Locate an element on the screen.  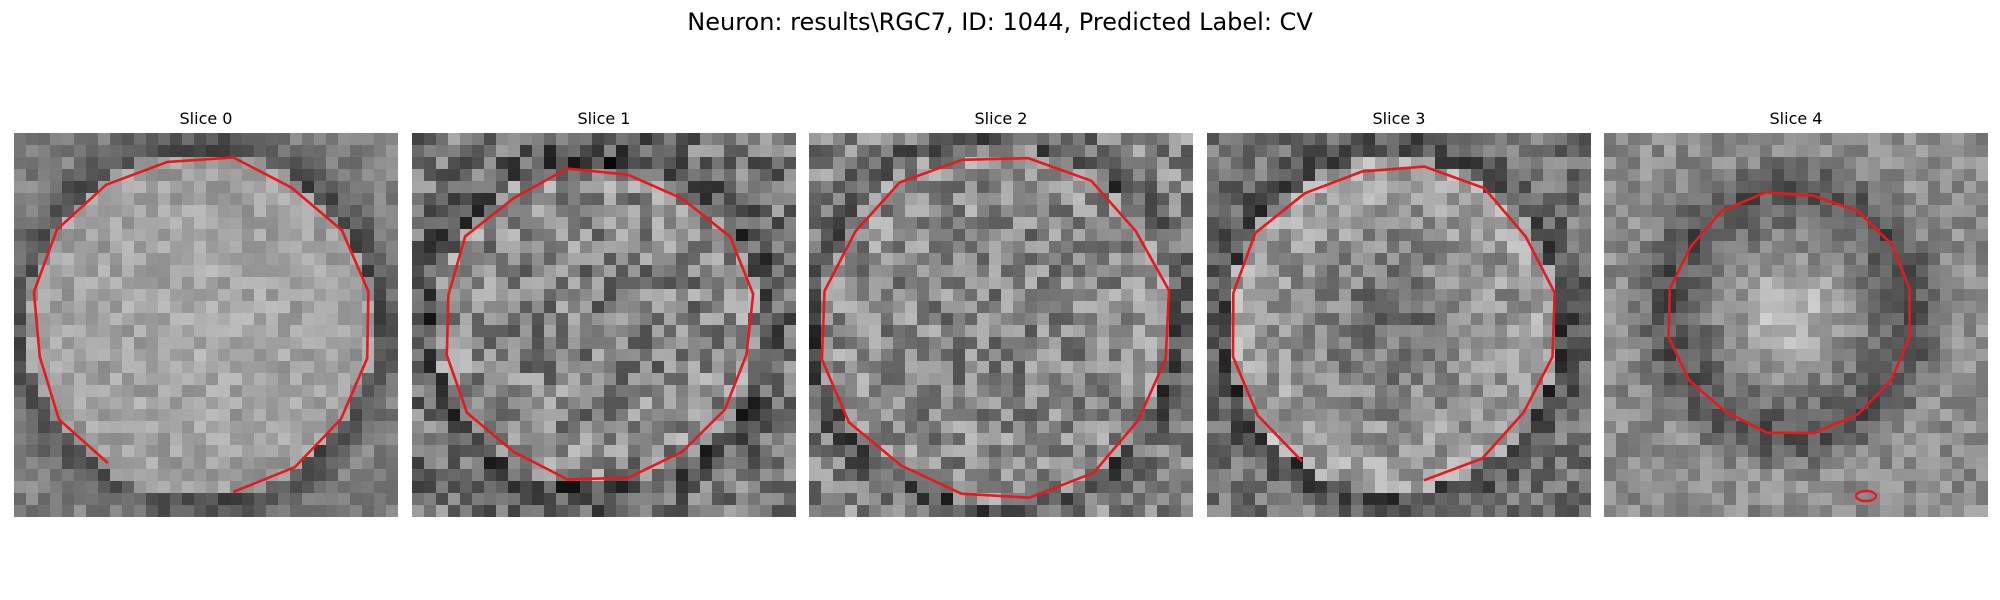
slice-title-0: Slice 0 is located at coordinates (206, 118).